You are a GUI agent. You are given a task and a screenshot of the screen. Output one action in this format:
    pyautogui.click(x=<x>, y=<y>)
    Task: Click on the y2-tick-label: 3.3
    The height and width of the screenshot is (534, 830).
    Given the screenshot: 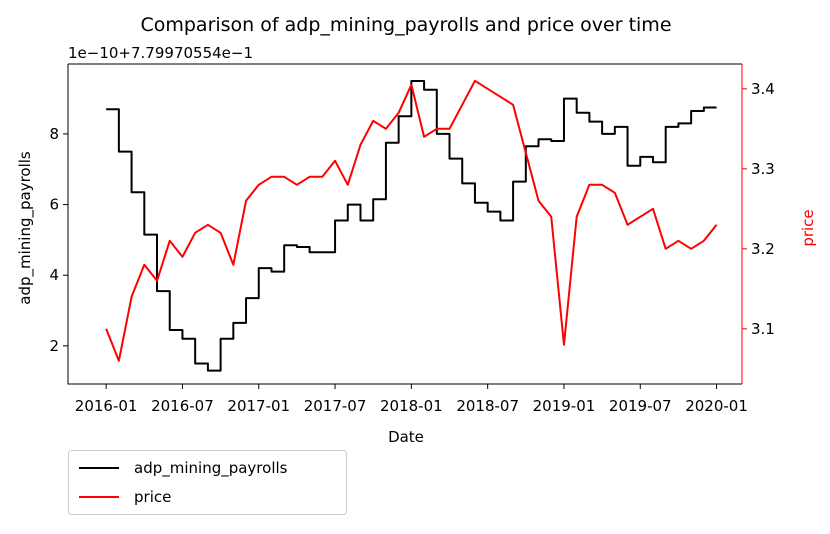 What is the action you would take?
    pyautogui.click(x=763, y=169)
    